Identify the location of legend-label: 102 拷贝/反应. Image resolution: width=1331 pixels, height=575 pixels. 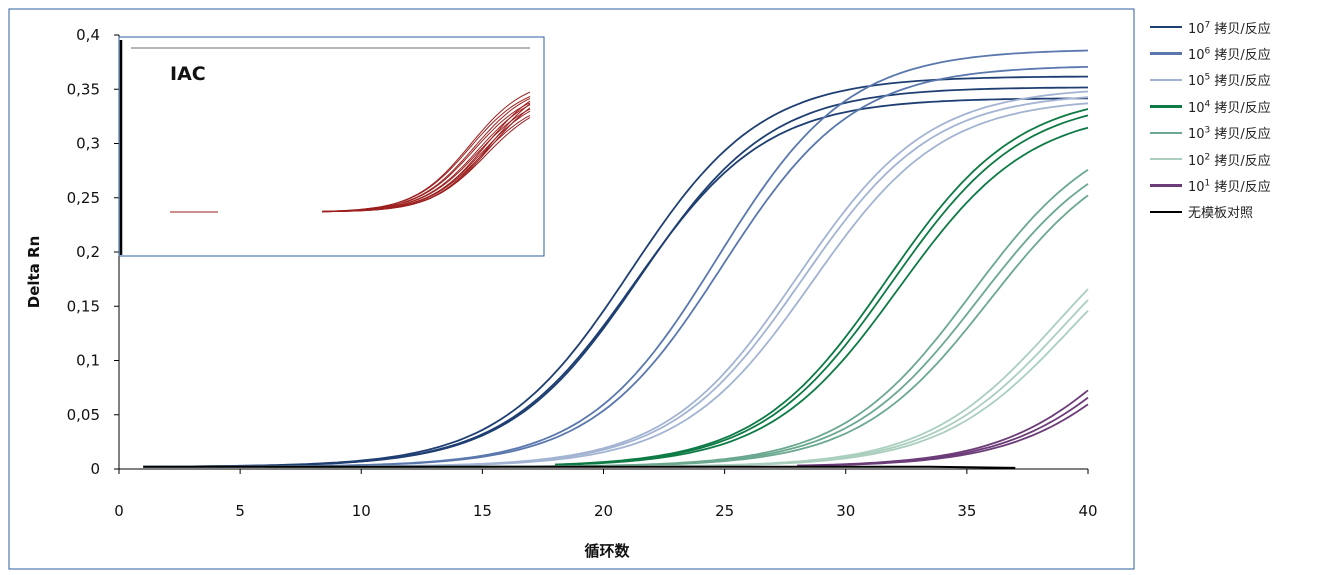
(1229, 159).